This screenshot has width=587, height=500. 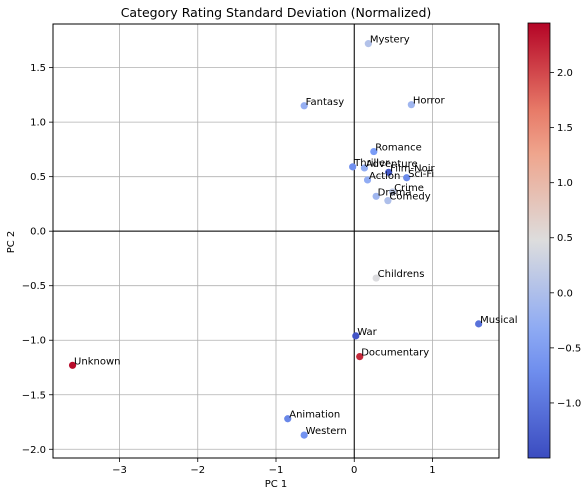 I want to click on point-label: Thriller, so click(x=371, y=163).